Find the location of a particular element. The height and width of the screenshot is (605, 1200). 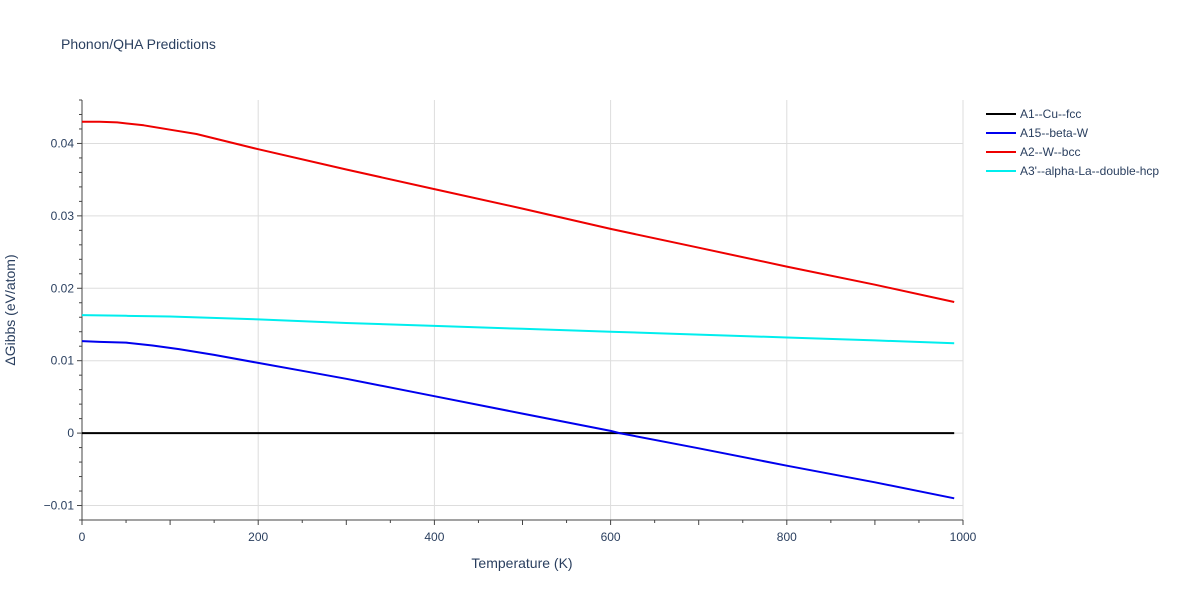

x-tick-label: 200 is located at coordinates (258, 537).